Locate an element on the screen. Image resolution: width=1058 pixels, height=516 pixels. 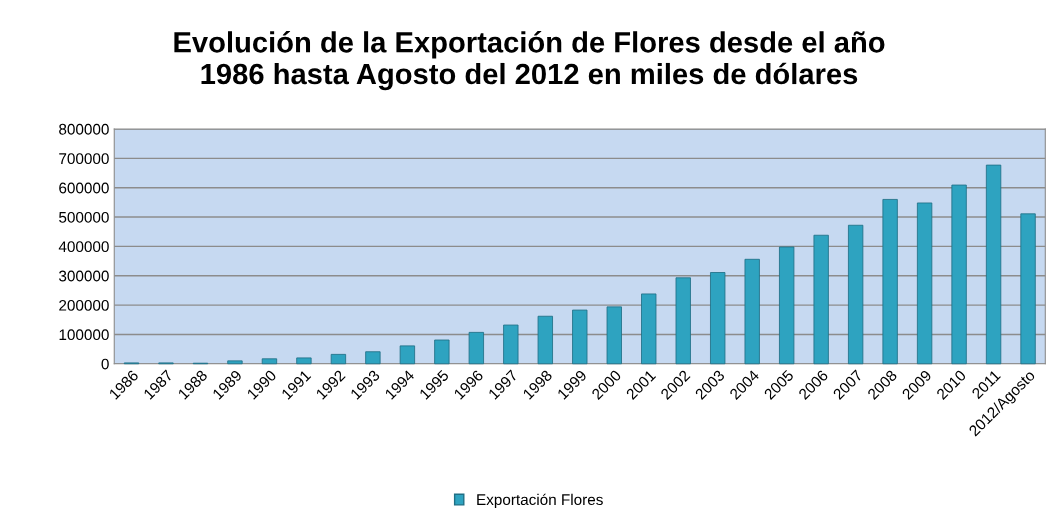
y-tick-label: 300000 is located at coordinates (84, 276).